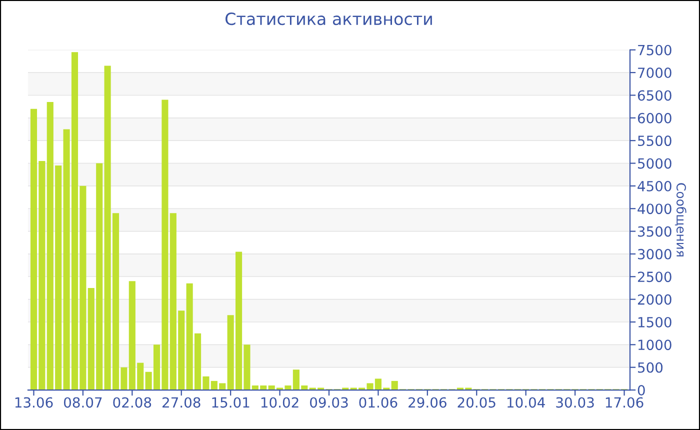  I want to click on x-tick-label: 10.04, so click(526, 402).